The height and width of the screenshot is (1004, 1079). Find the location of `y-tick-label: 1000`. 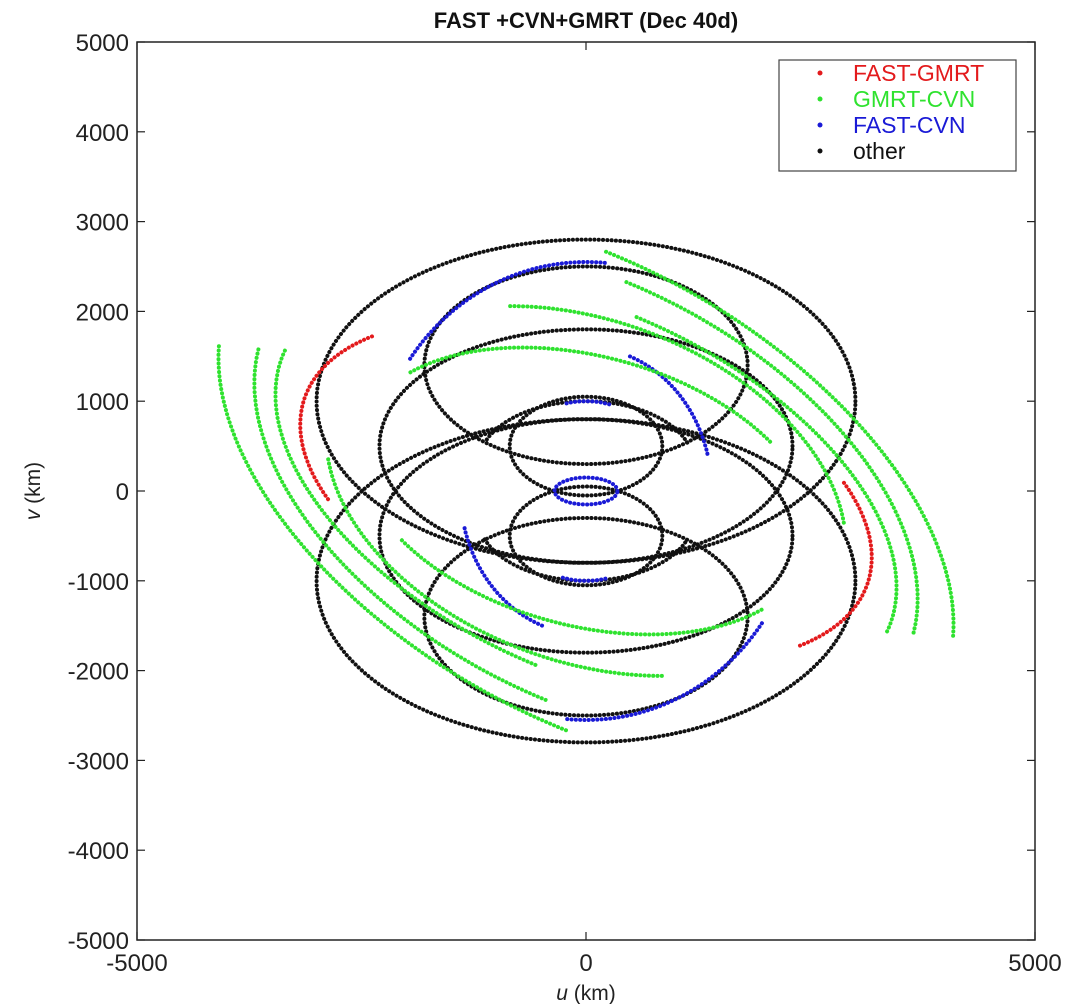

y-tick-label: 1000 is located at coordinates (102, 402).